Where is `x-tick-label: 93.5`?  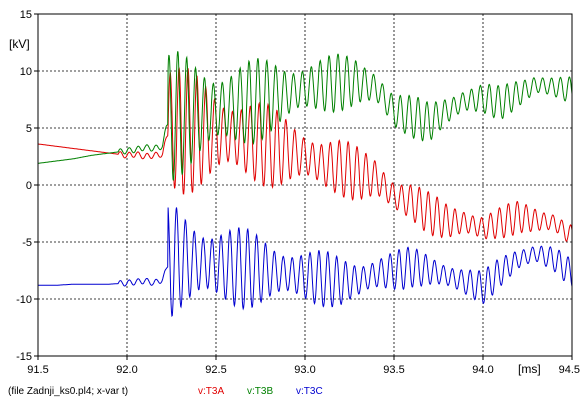 x-tick-label: 93.5 is located at coordinates (393, 370).